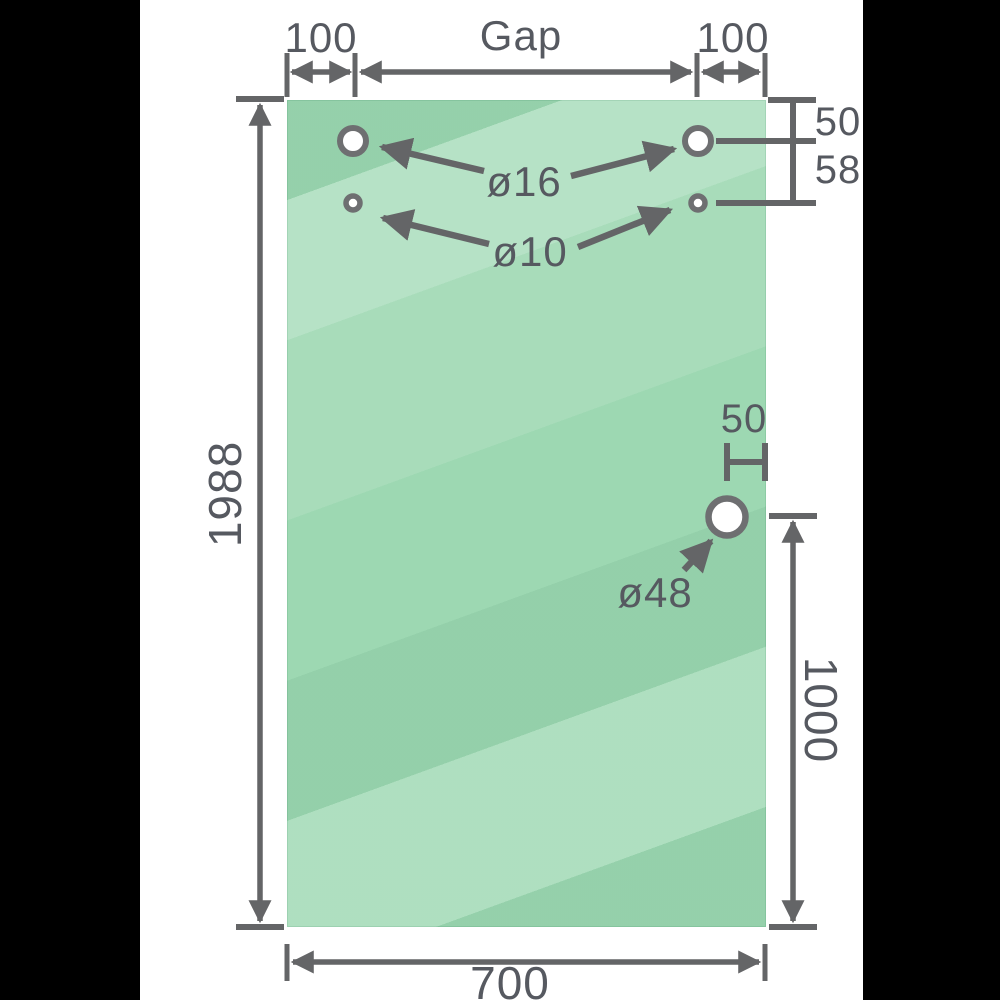 This screenshot has width=1000, height=1000. Describe the element at coordinates (744, 419) in the screenshot. I see `dim-label-50-handle: 50` at that location.